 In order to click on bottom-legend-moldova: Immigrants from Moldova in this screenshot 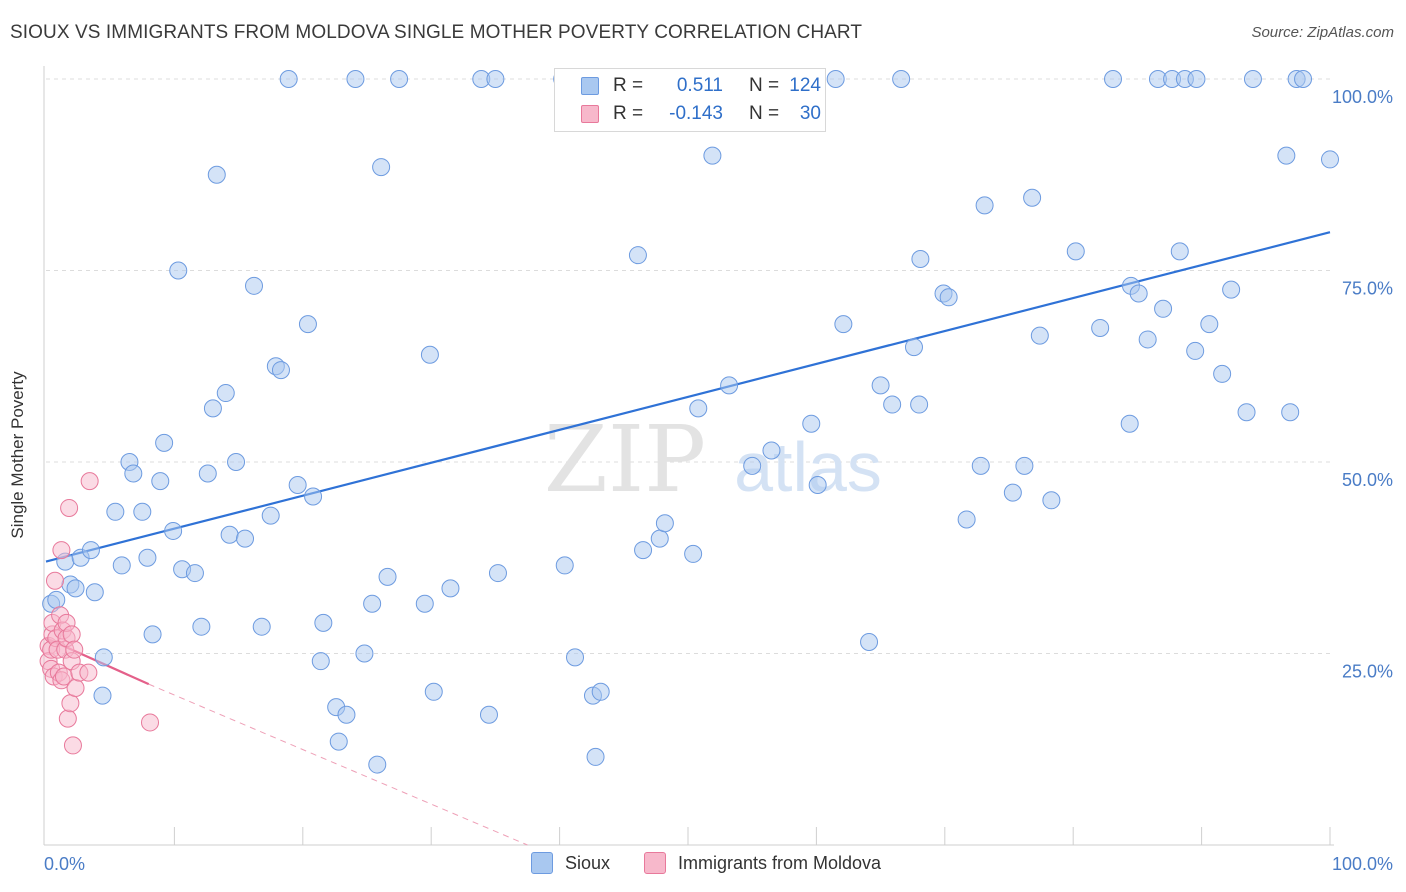, I will do `click(762, 863)`.